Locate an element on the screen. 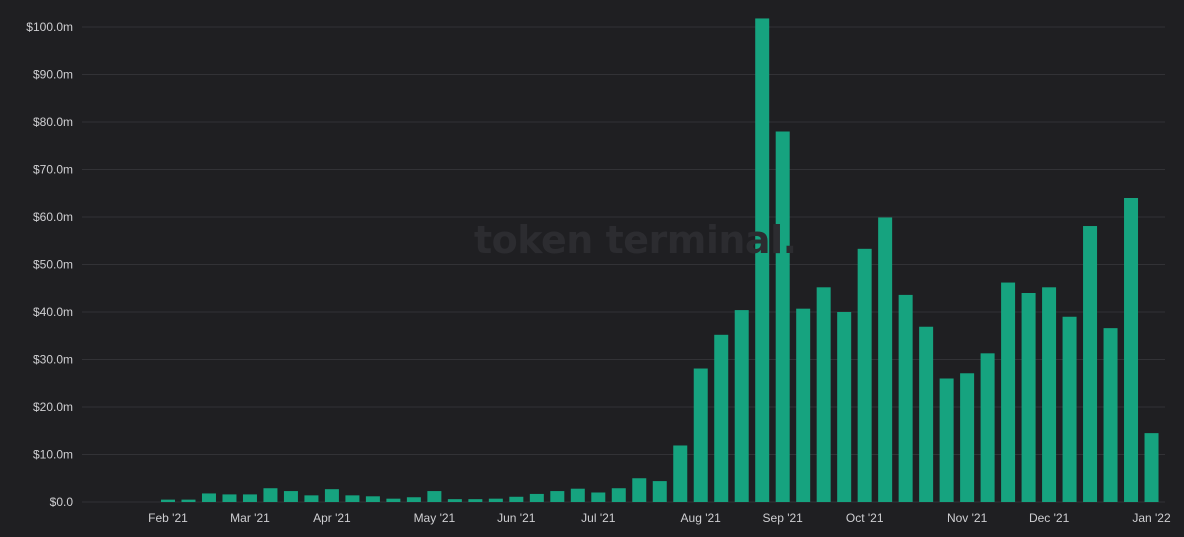  y-tick-label: $80.0m is located at coordinates (53, 122).